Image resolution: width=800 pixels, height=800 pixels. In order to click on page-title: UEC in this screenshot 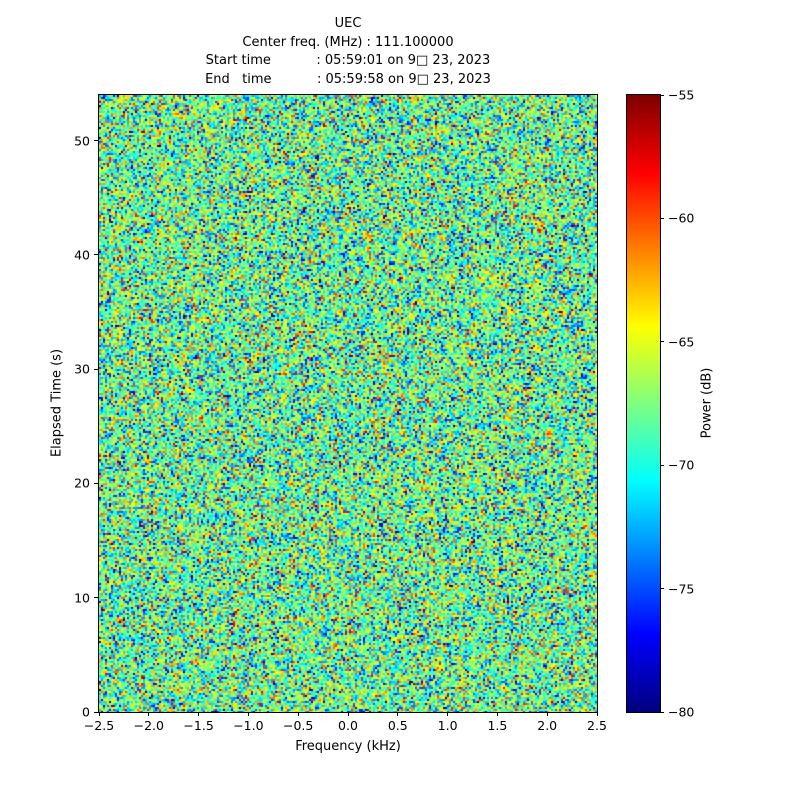, I will do `click(348, 23)`.